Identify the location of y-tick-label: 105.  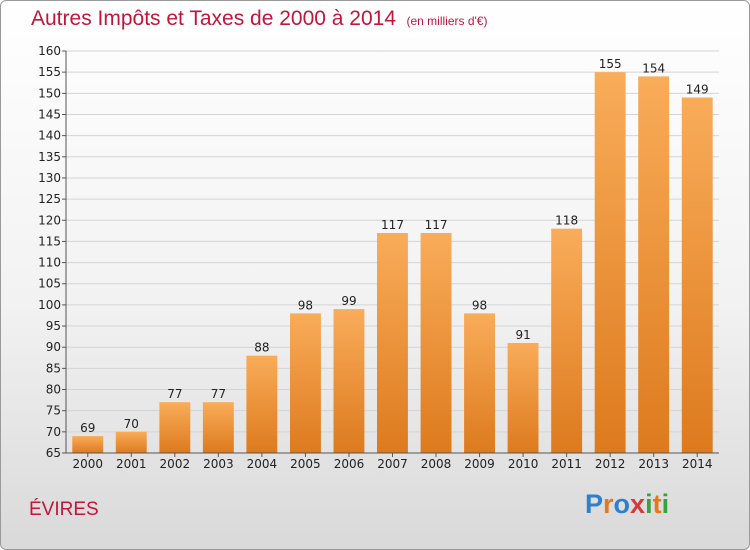
(49, 284).